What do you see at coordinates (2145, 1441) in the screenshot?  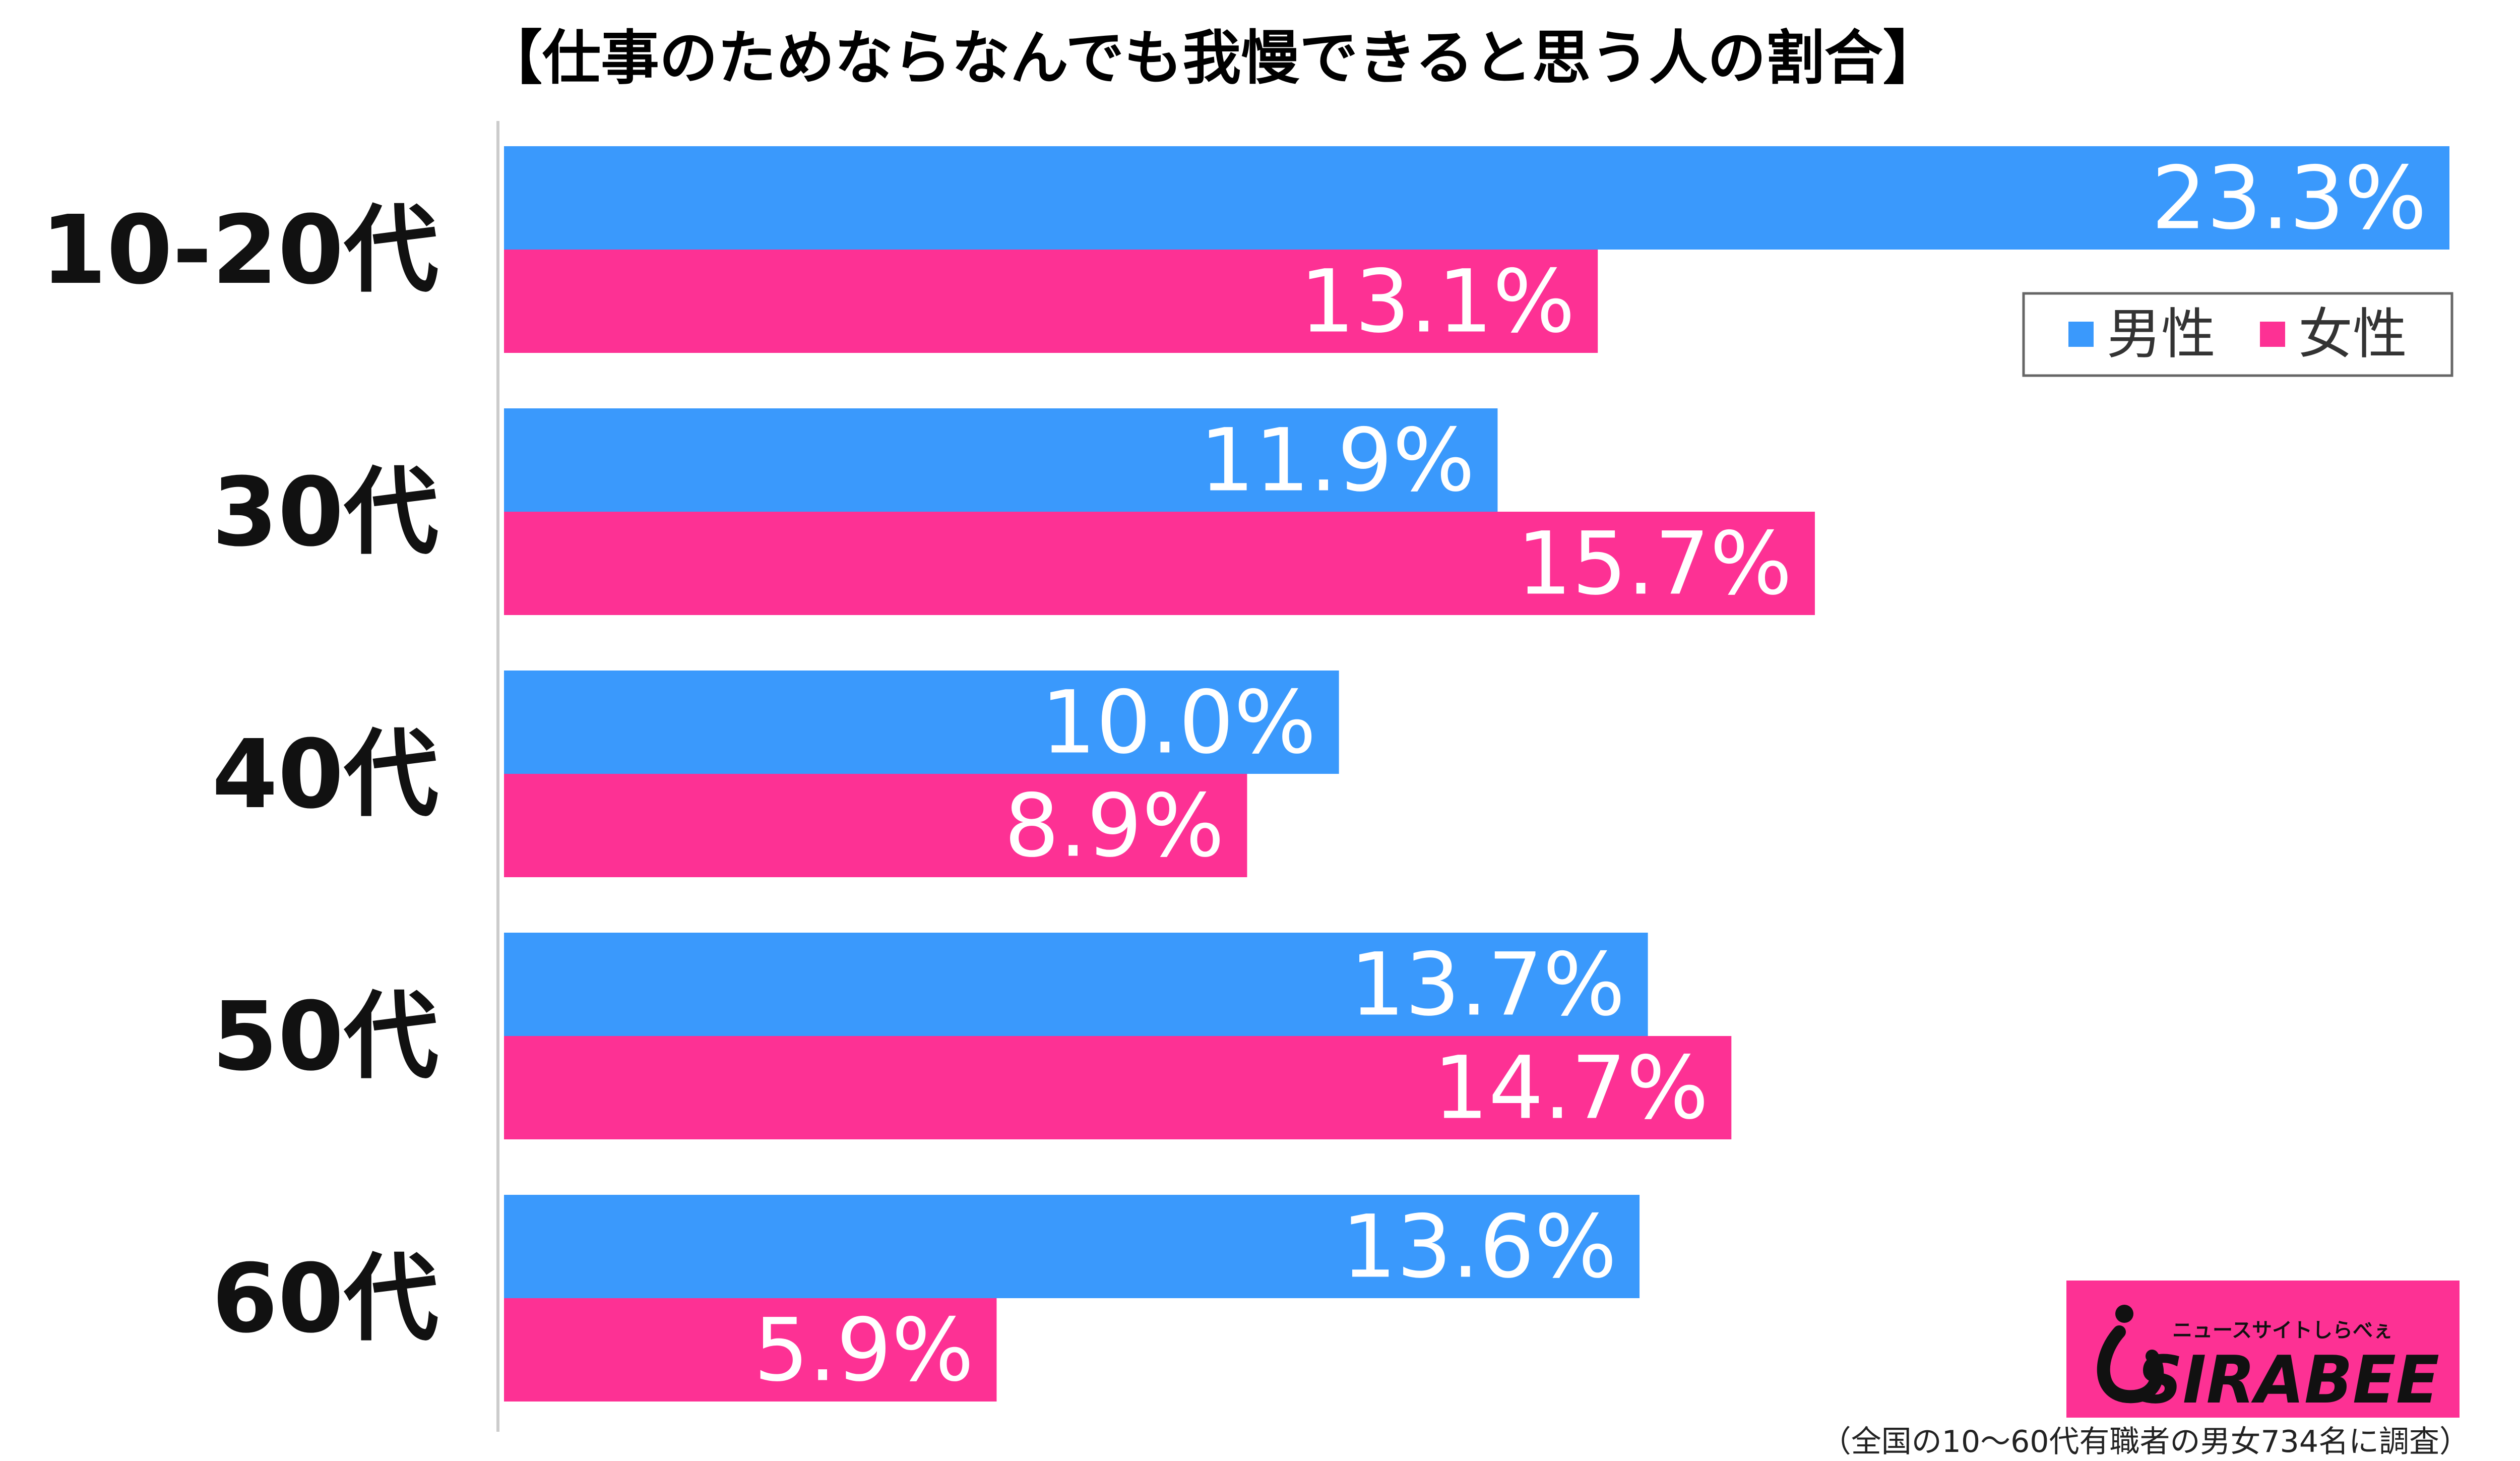 I see `footnote: （全国の10〜60代有職者の男女734名に調査）` at bounding box center [2145, 1441].